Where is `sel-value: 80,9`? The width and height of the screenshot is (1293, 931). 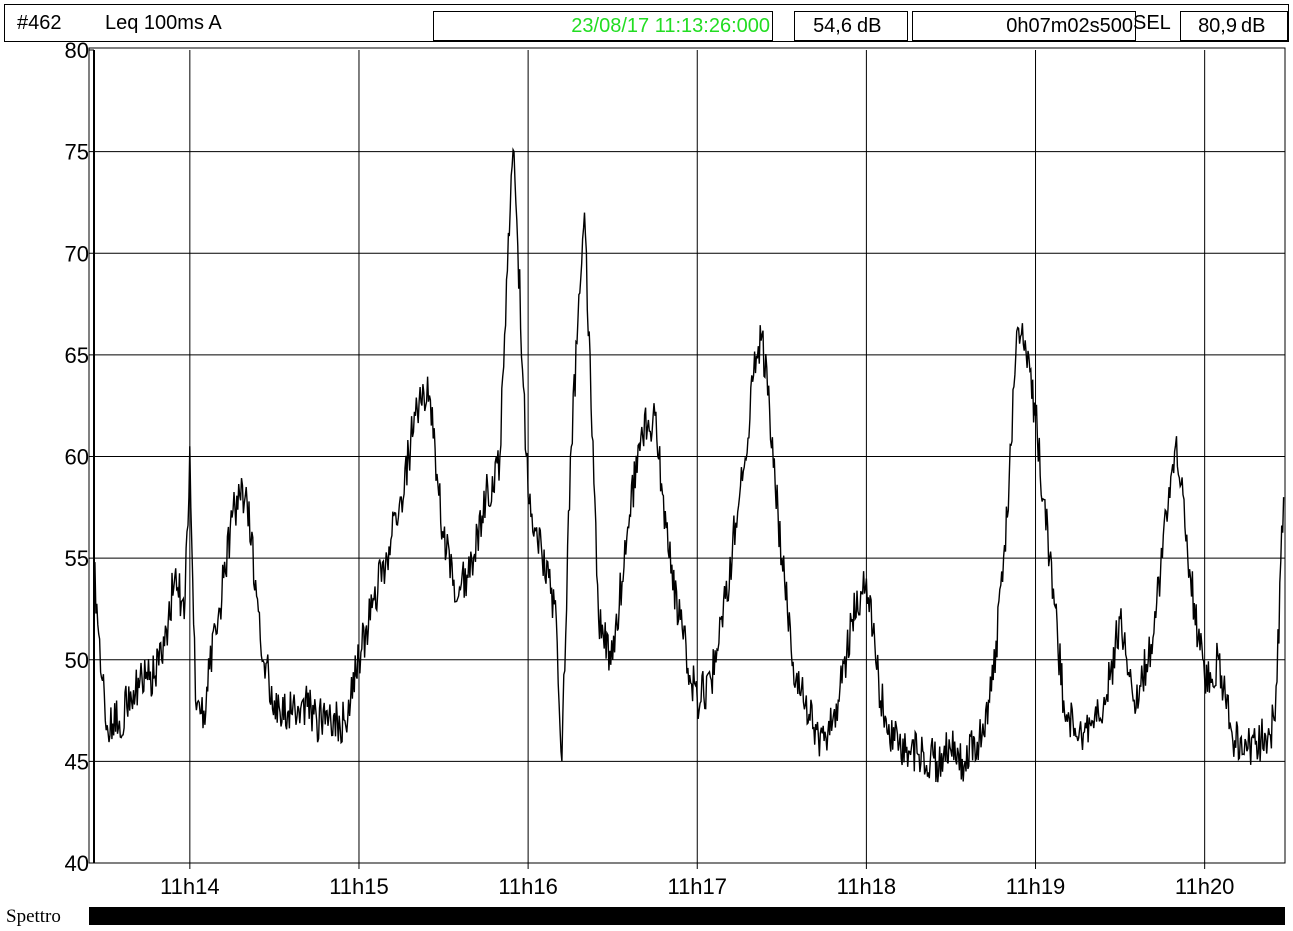 sel-value: 80,9 is located at coordinates (1217, 26).